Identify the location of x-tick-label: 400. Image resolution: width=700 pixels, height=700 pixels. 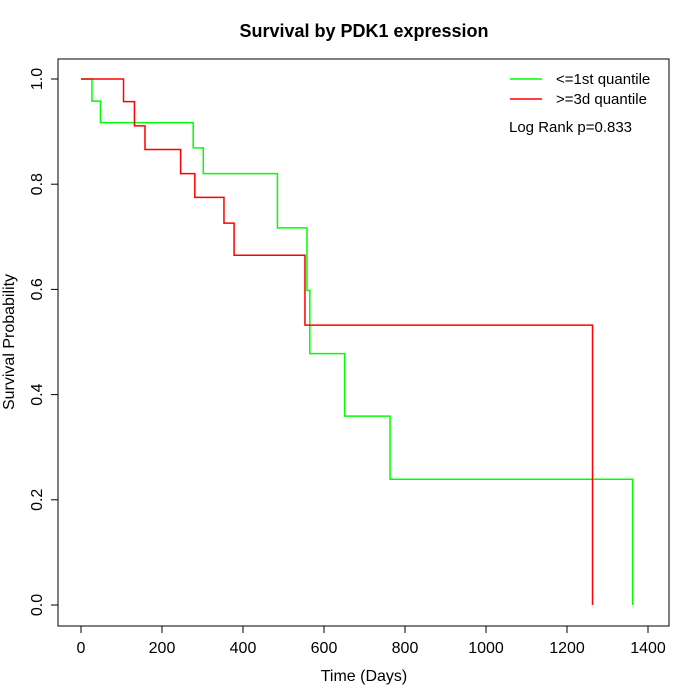
(243, 648).